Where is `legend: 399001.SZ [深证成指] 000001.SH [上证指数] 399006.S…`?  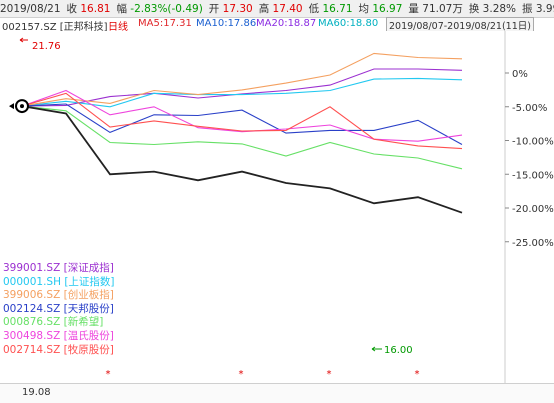
legend: 399001.SZ [深证成指] 000001.SH [上证指数] 399006.S… is located at coordinates (59, 309).